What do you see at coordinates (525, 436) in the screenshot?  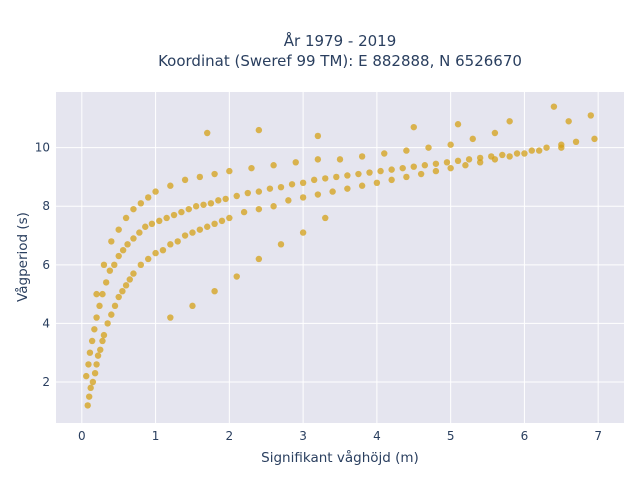 I see `x-tick-label: 6` at bounding box center [525, 436].